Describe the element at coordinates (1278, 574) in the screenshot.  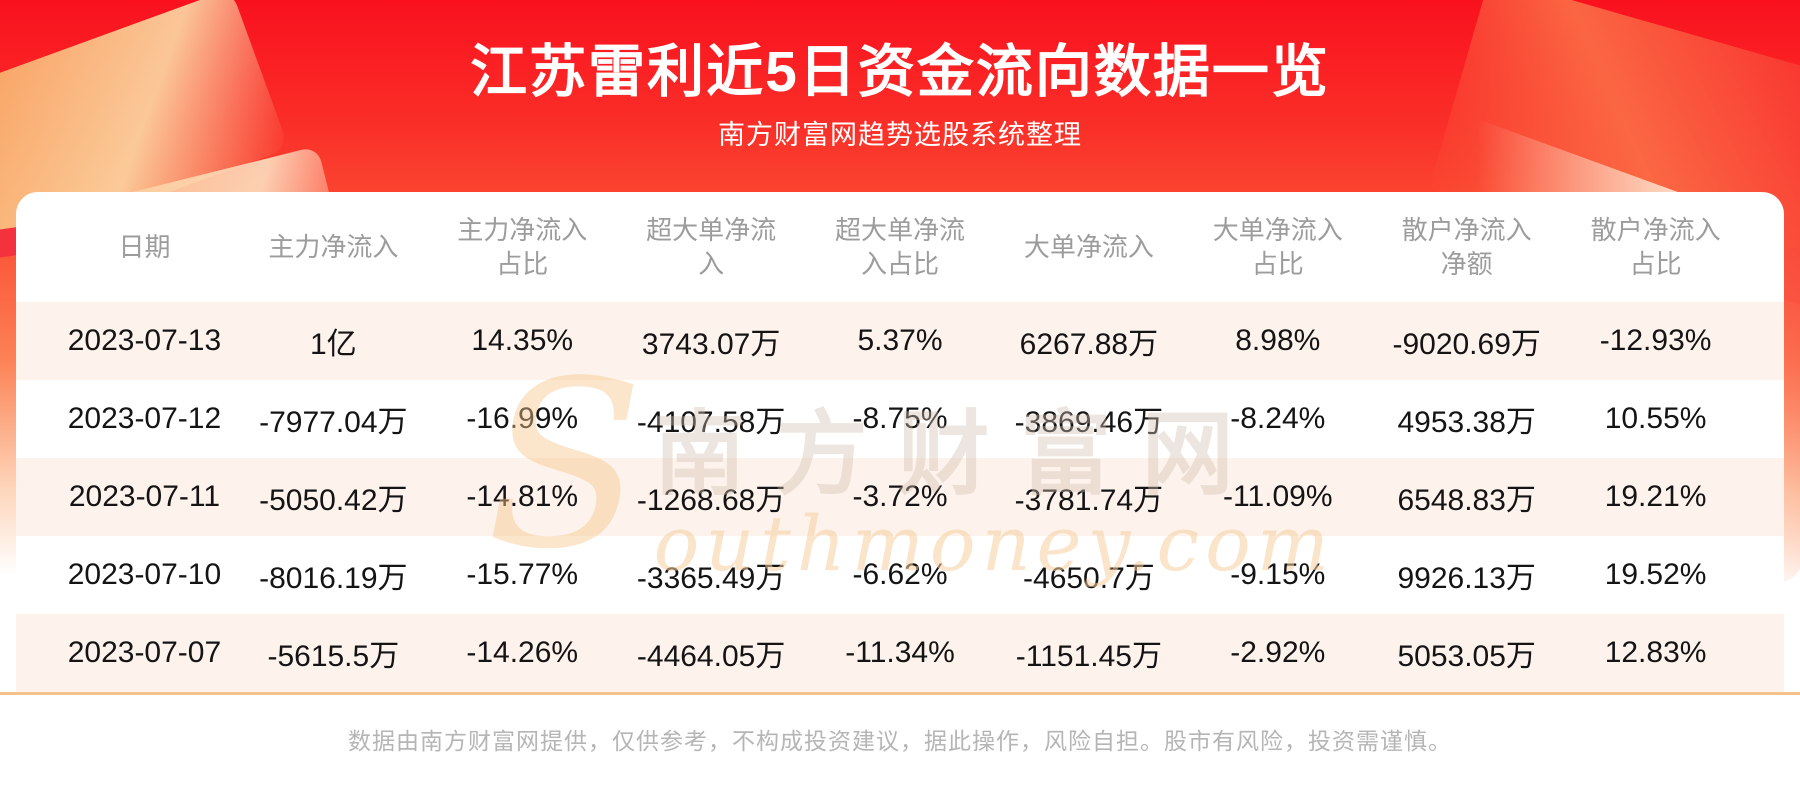
I see `cell-large-order-net-inflow-ratio: -9.15%` at that location.